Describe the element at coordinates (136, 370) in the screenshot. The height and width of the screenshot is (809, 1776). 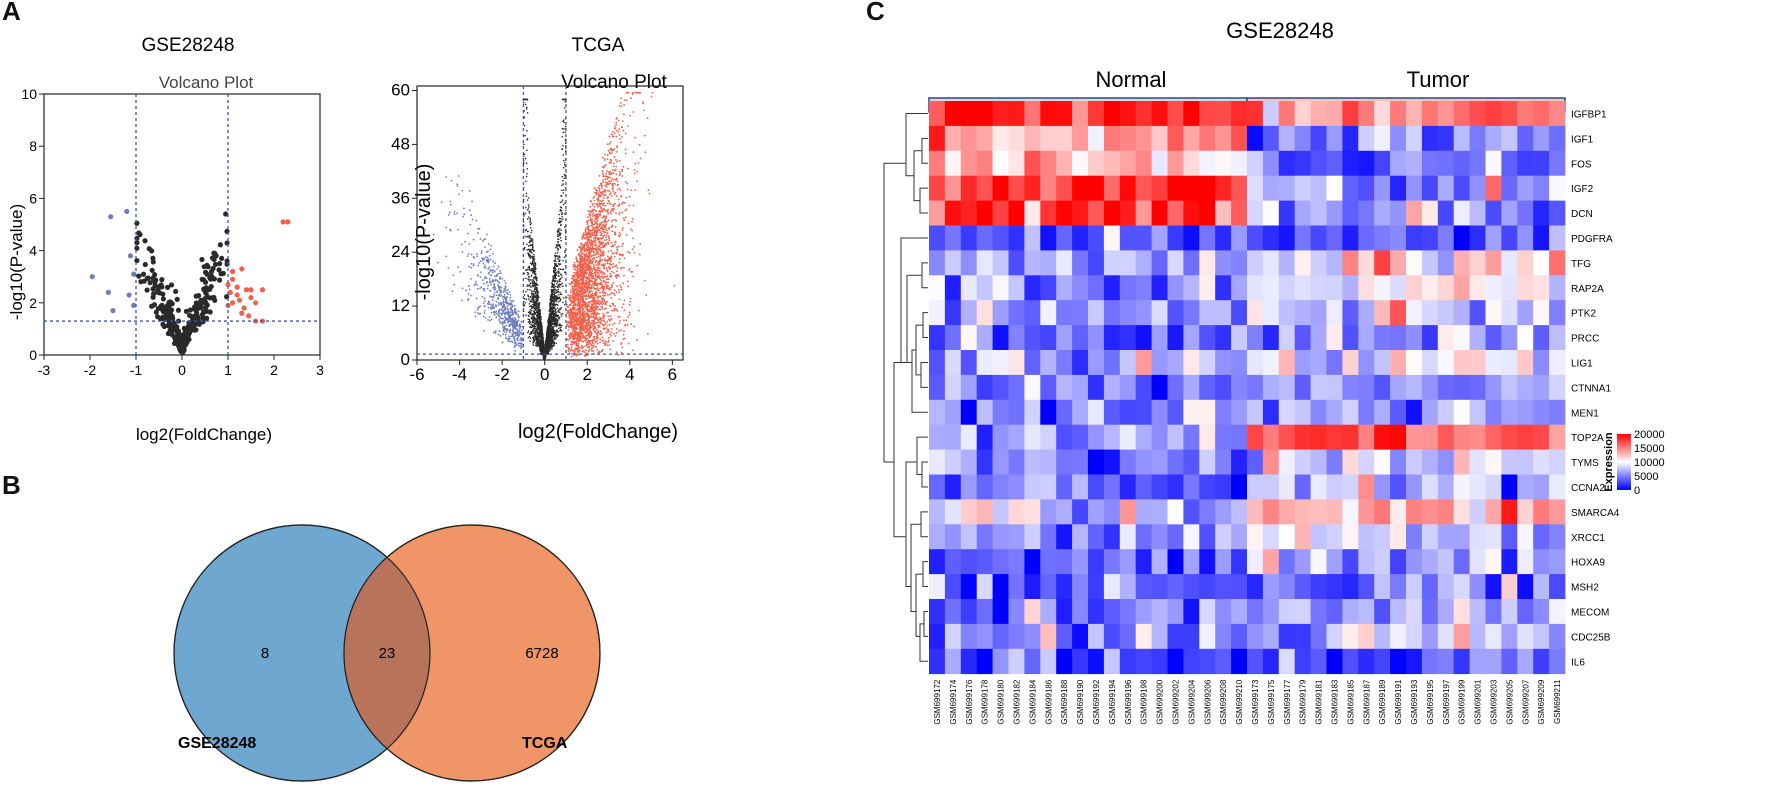
I see `volcano-gse-xtick-label: -1` at that location.